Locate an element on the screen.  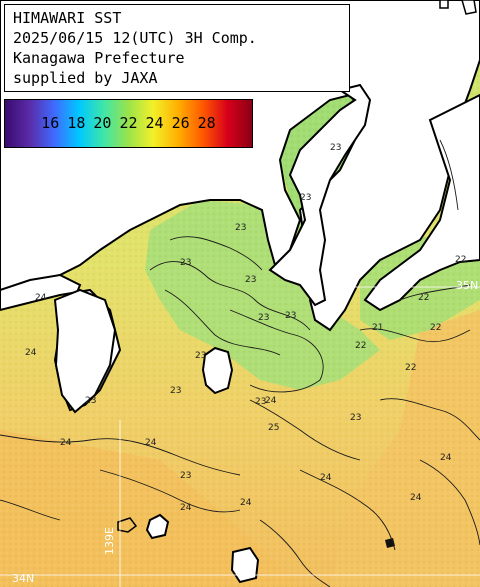
color-scale-label: 24 is located at coordinates (154, 123).